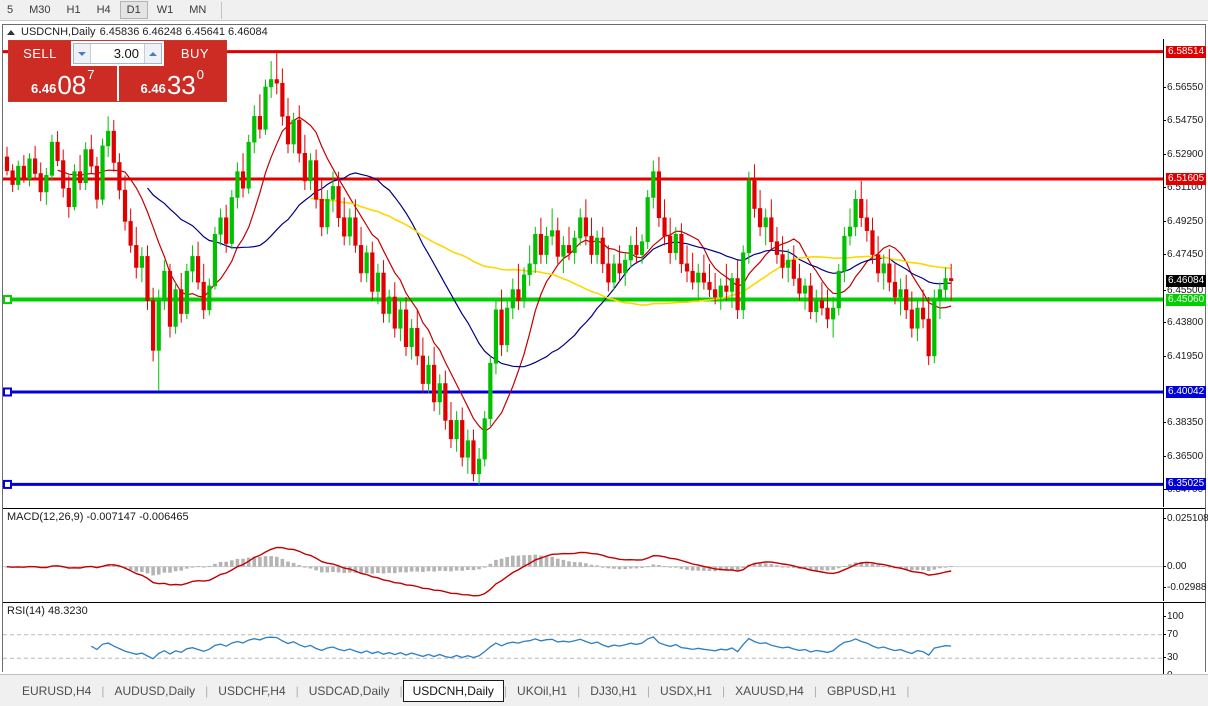  I want to click on timeframe-m30: M30, so click(40, 10).